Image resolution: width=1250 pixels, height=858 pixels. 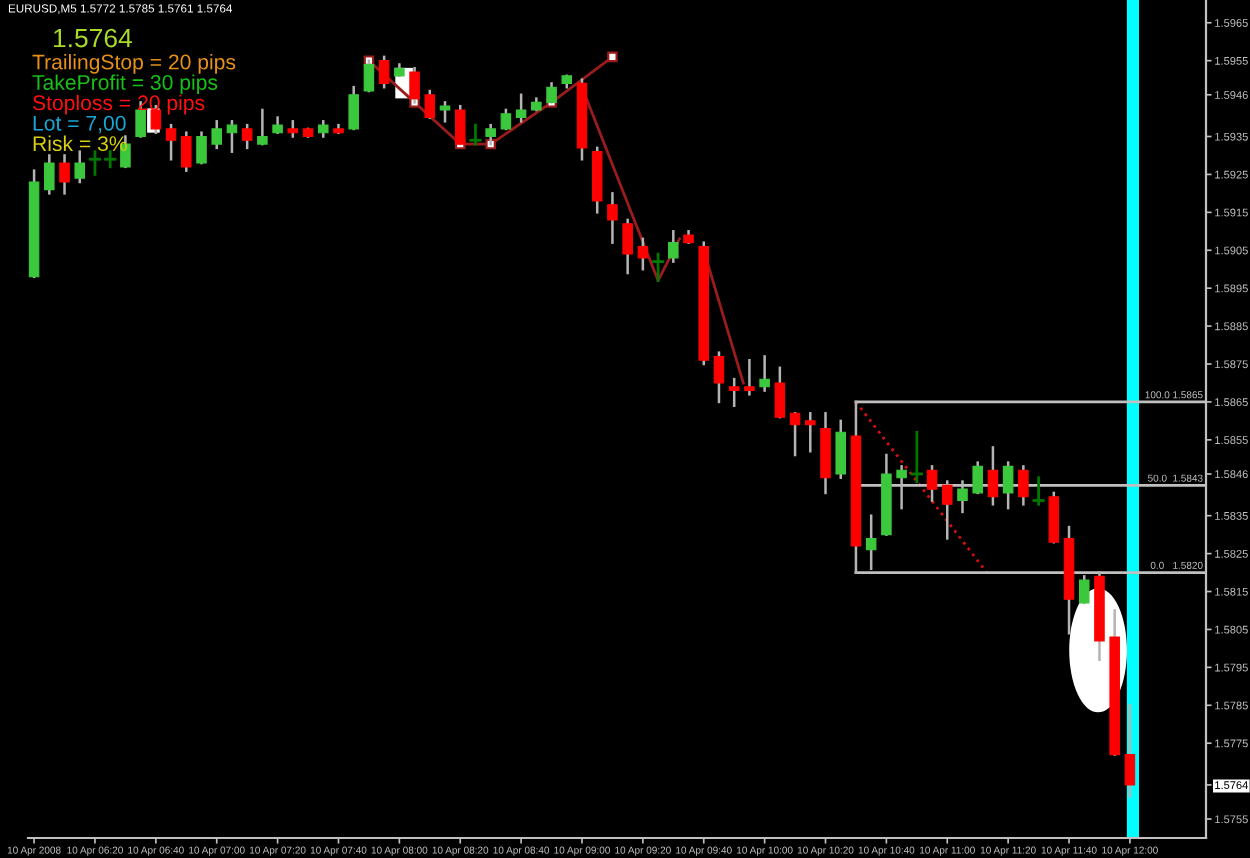 I want to click on annotation: Stoploss = 20 pips, so click(x=118, y=104).